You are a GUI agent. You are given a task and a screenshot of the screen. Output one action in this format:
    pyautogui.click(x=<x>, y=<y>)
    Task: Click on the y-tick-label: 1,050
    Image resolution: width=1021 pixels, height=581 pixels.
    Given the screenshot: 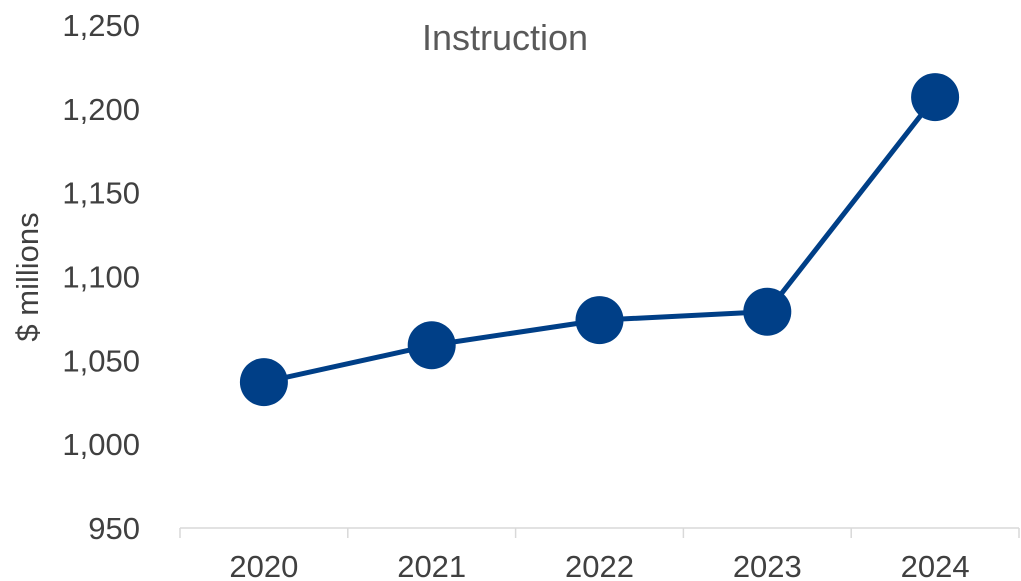 What is the action you would take?
    pyautogui.click(x=101, y=360)
    